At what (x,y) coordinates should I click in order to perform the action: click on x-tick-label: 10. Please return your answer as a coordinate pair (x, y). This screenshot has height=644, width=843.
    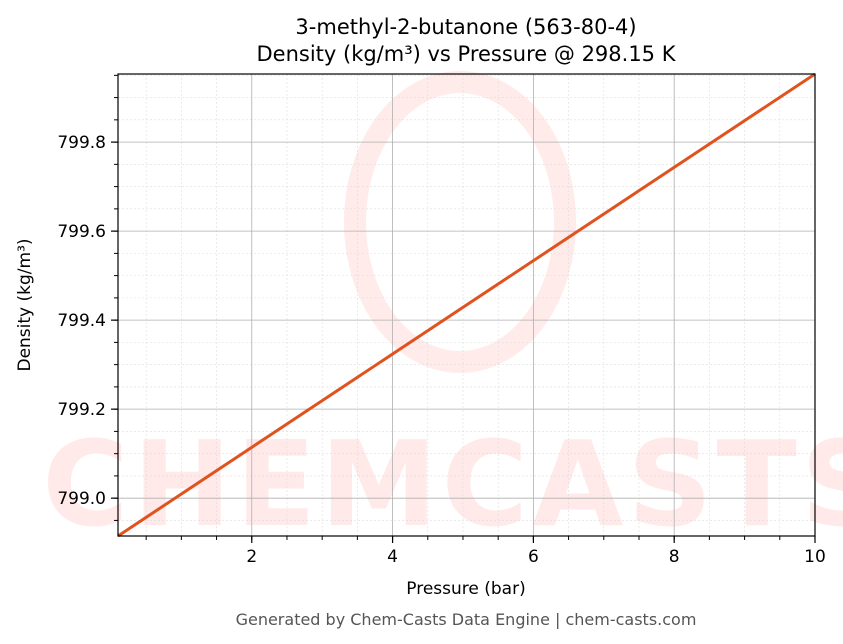
    Looking at the image, I should click on (815, 557).